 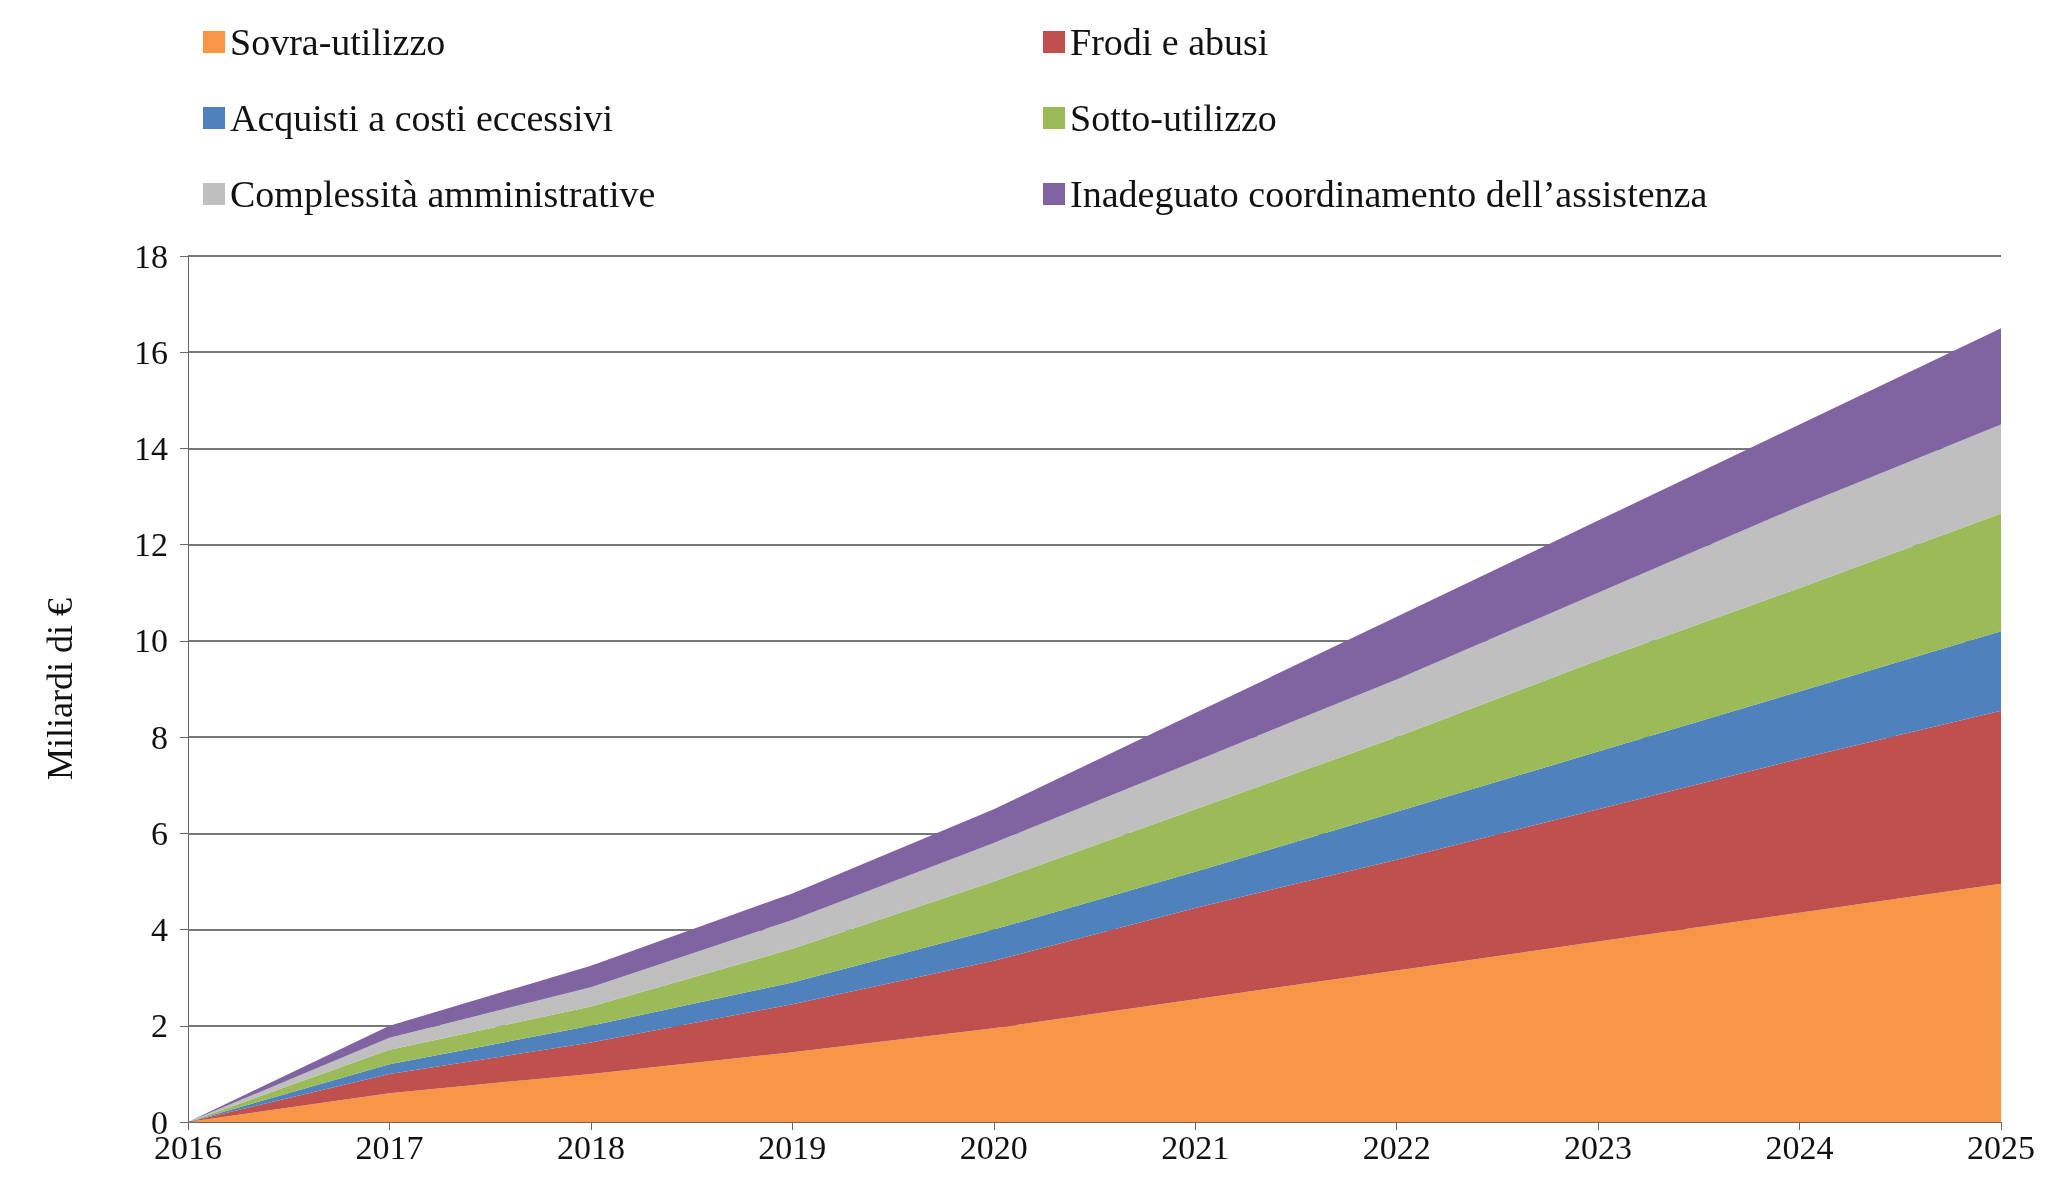 I want to click on y-tick-label: 10, so click(x=151, y=641).